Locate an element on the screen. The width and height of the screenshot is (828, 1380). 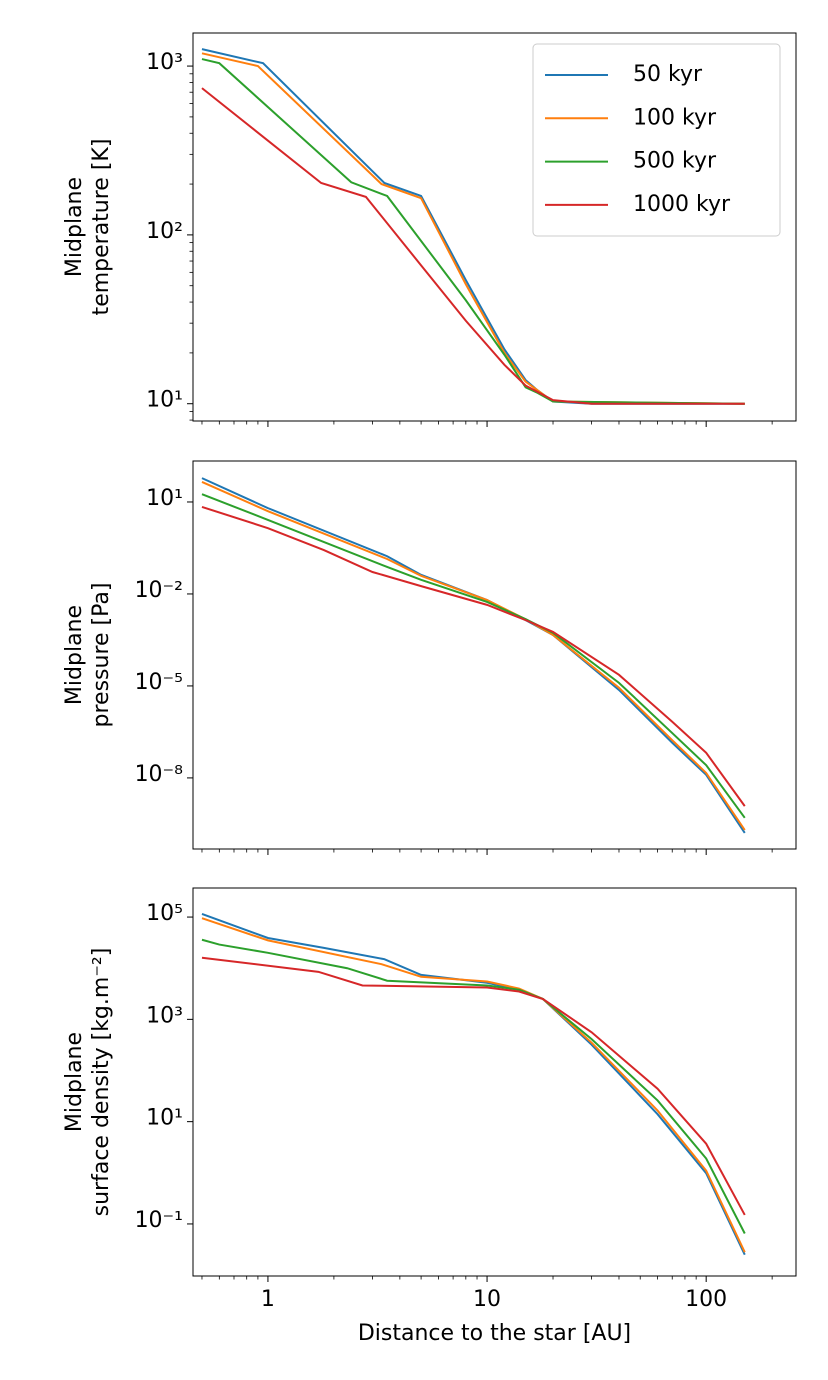
x-tick-label: 10 is located at coordinates (487, 1299).